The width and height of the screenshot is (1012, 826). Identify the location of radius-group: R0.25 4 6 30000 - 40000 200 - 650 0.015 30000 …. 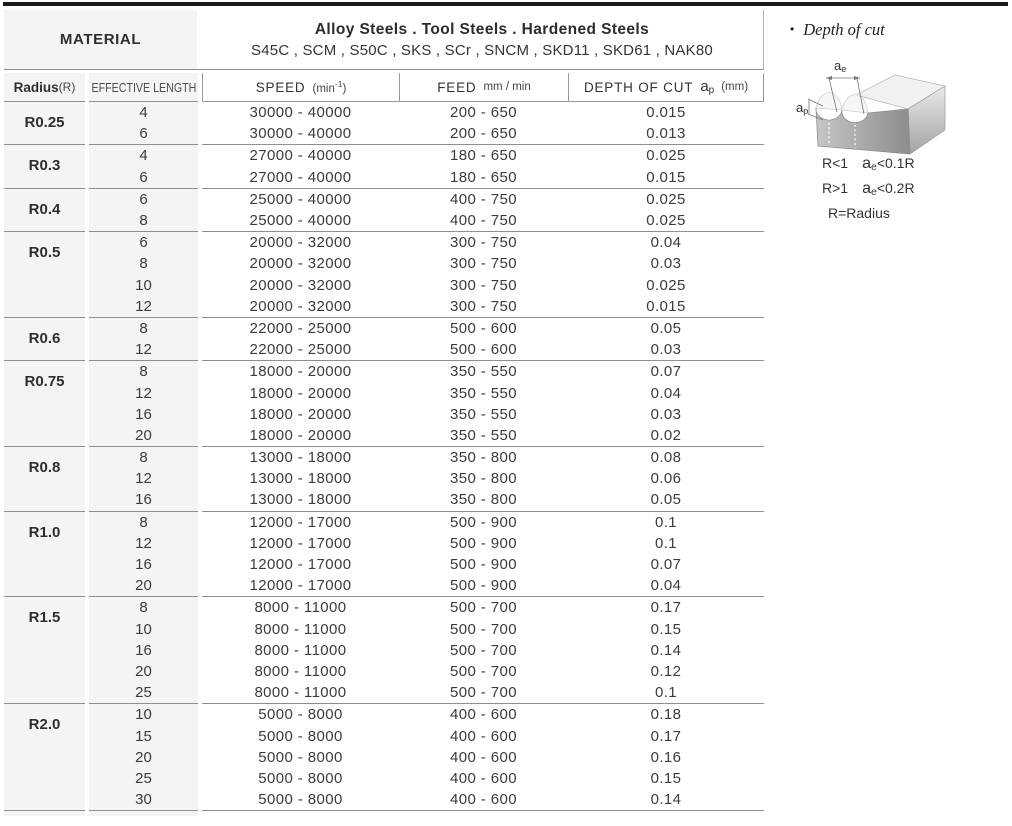
(384, 124).